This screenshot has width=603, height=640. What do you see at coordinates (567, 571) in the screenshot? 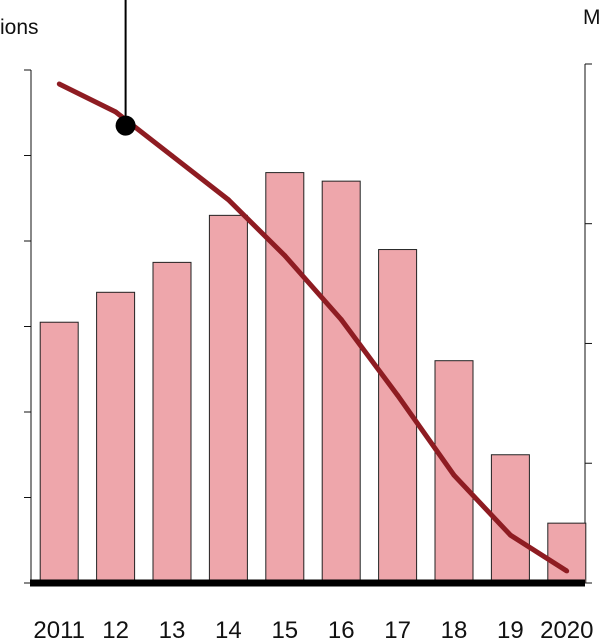
I see `trend-point-2020` at bounding box center [567, 571].